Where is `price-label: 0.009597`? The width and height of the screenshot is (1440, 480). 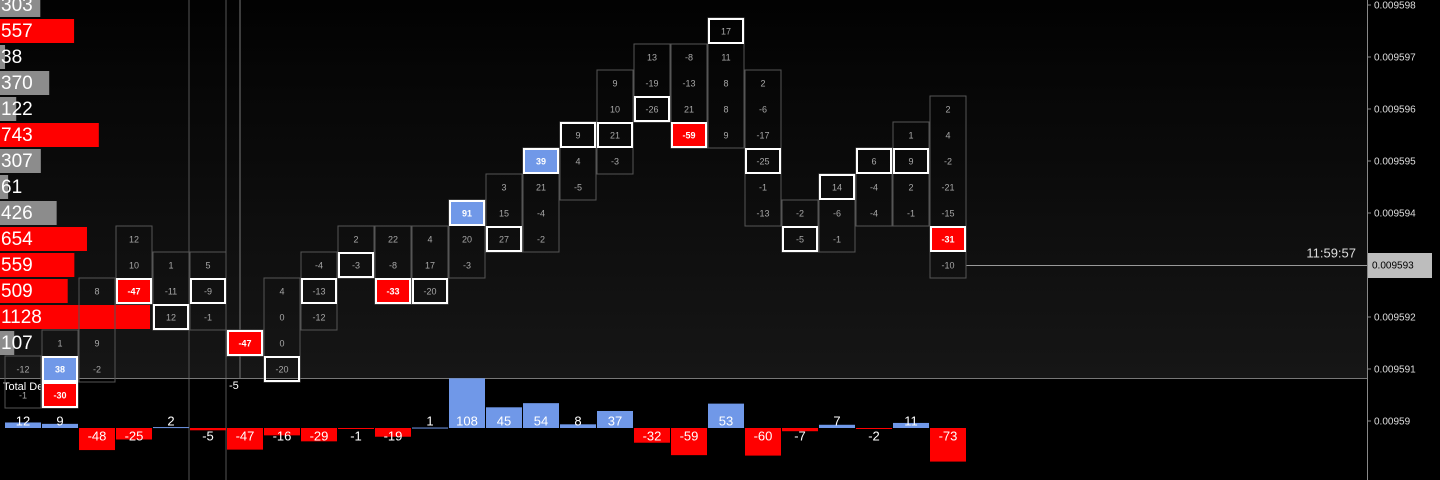 price-label: 0.009597 is located at coordinates (1395, 58).